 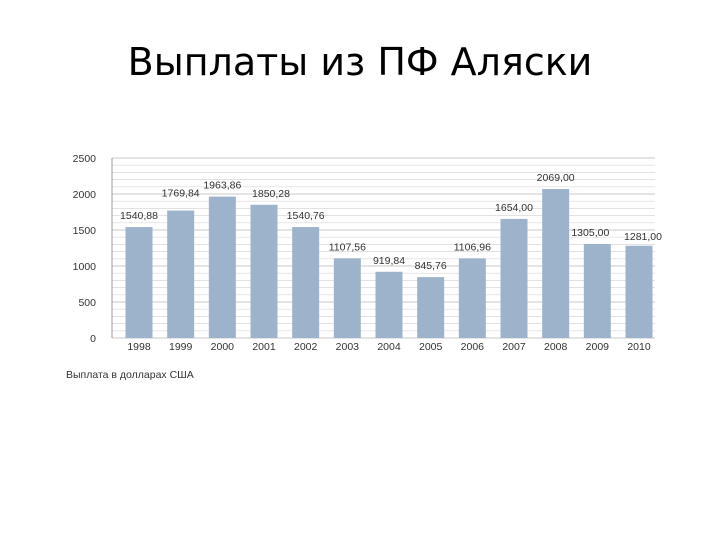 I want to click on x-tick-label: 2000, so click(x=223, y=347).